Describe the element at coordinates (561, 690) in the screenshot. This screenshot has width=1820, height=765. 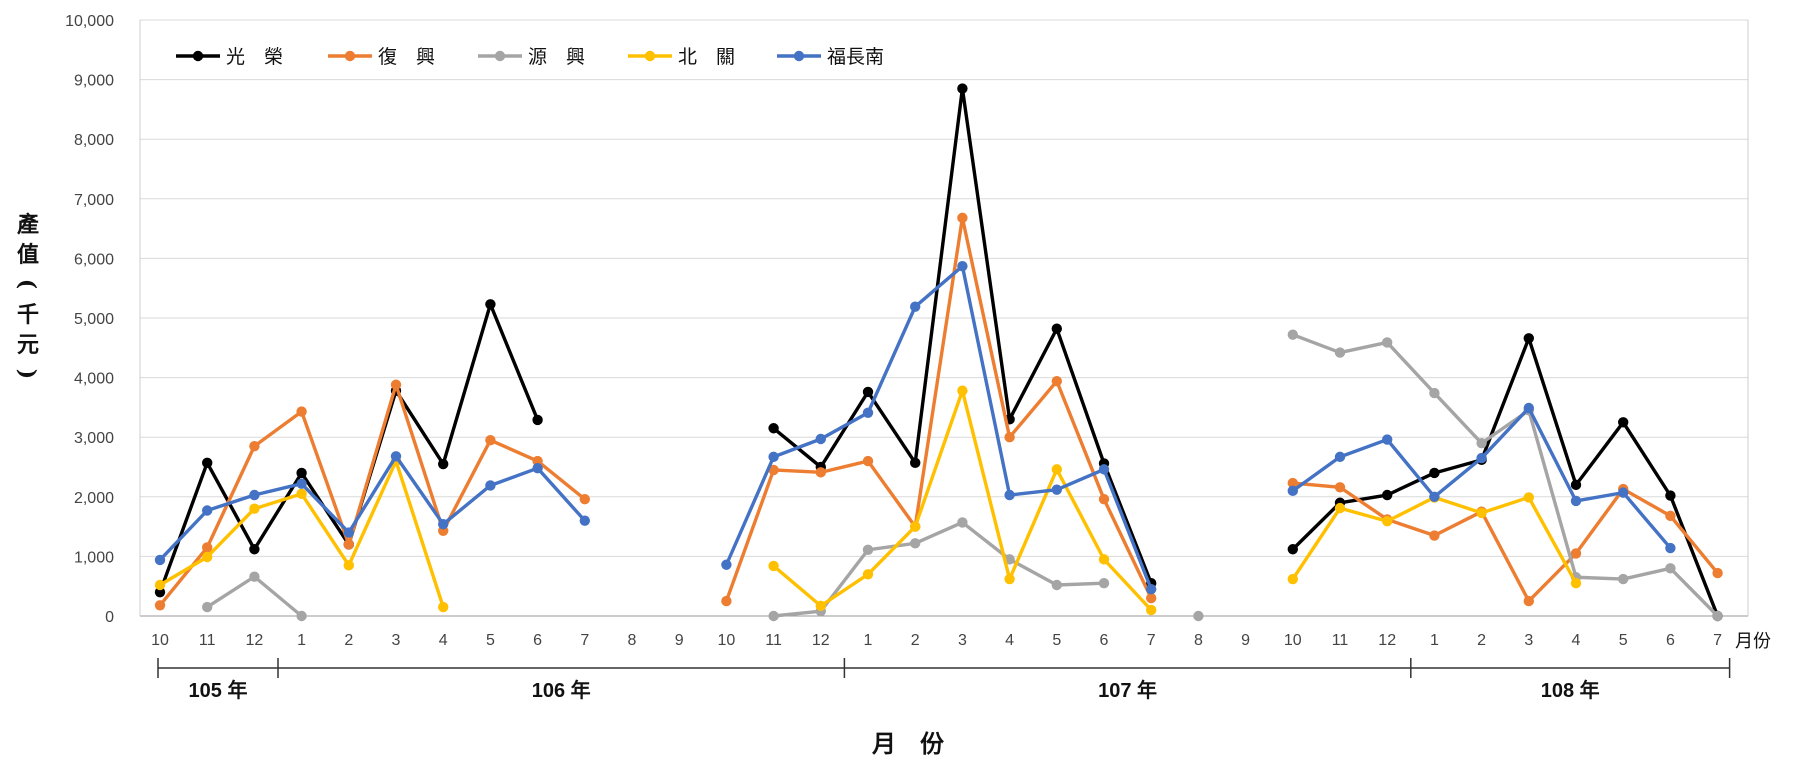
I see `year-label: 106 年` at that location.